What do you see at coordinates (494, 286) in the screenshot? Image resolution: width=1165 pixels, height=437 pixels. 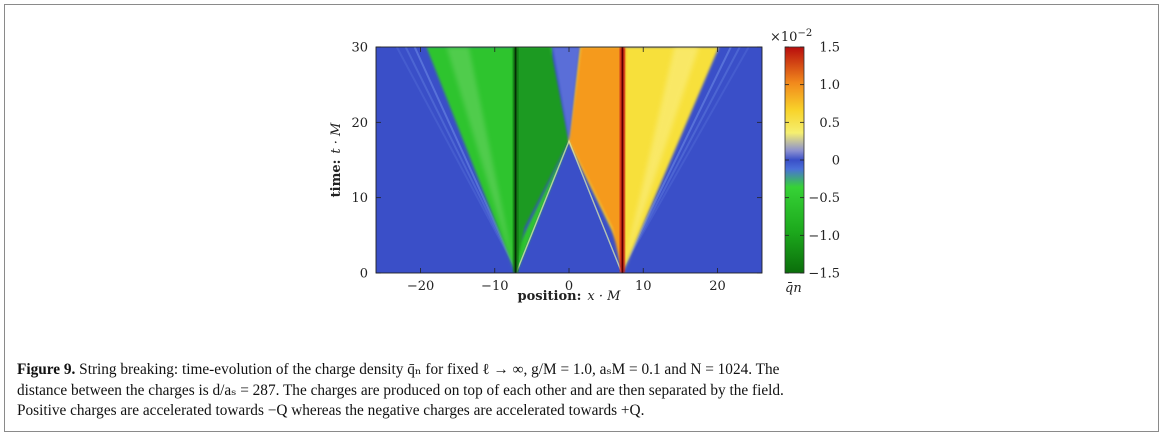 I see `x-tick-label: −10` at bounding box center [494, 286].